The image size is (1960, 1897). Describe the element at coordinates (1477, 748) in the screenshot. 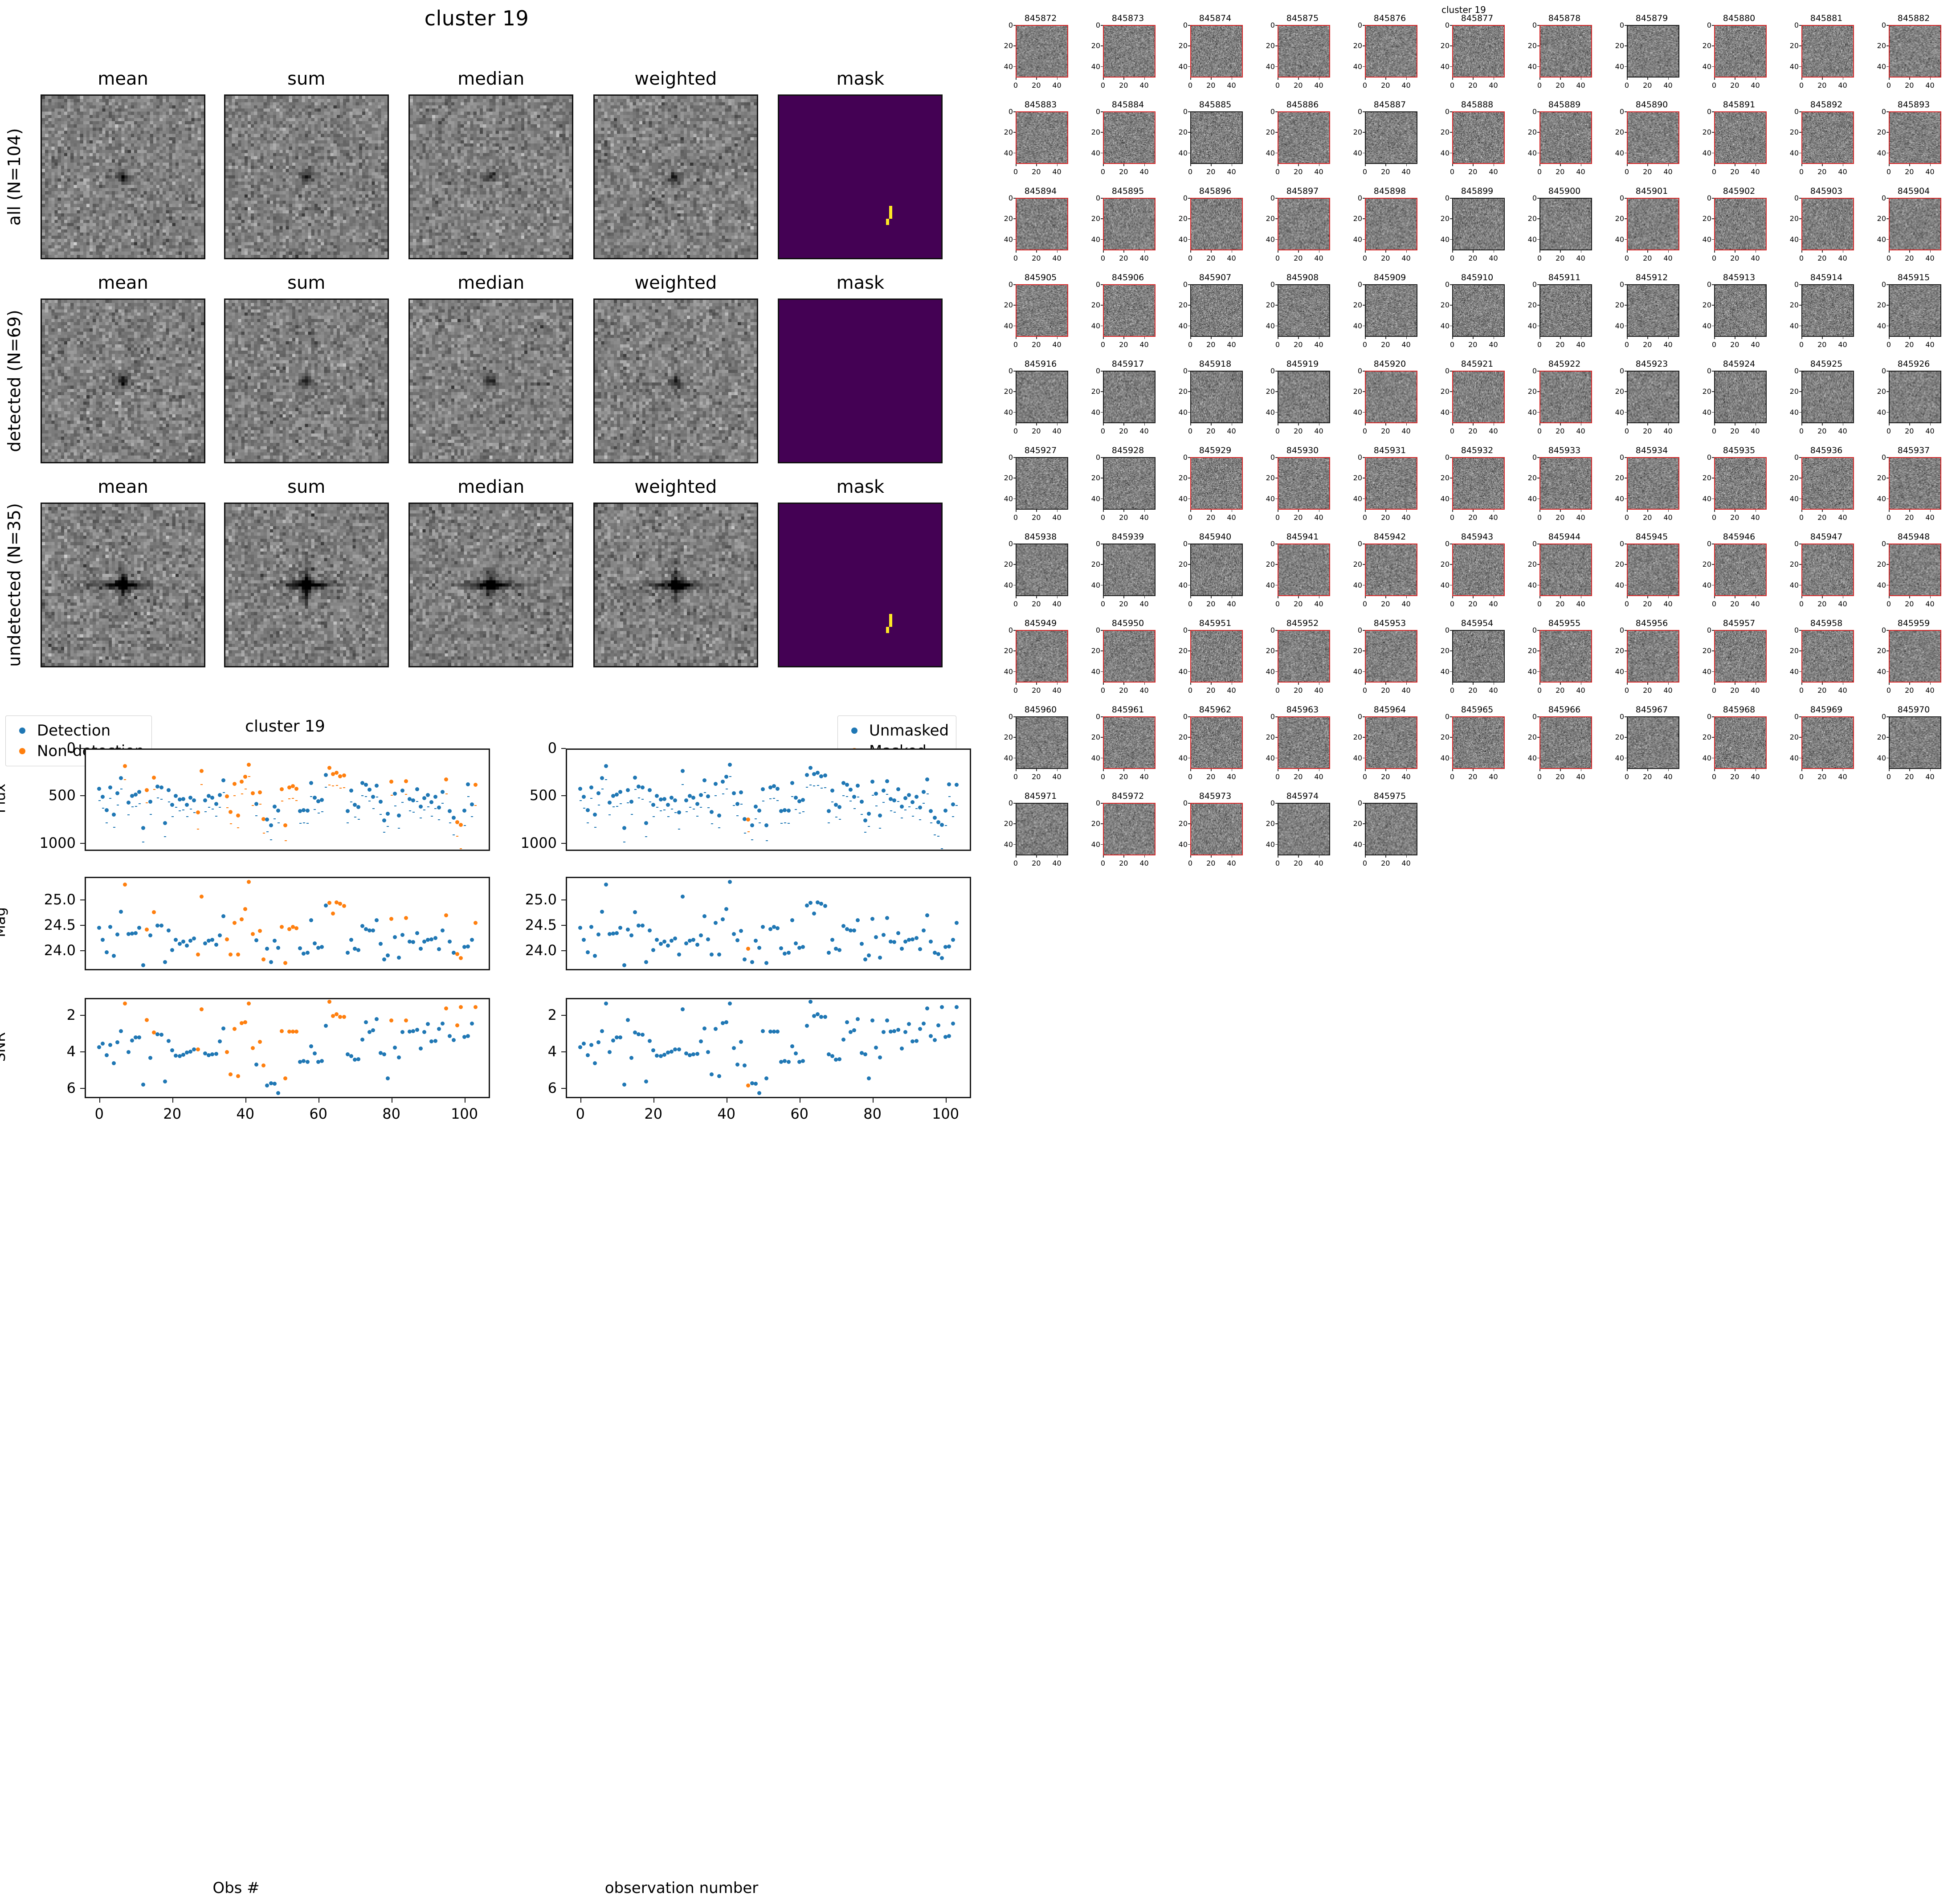

I see `grid-cell: 845965 0 20 40 0 20 40` at that location.